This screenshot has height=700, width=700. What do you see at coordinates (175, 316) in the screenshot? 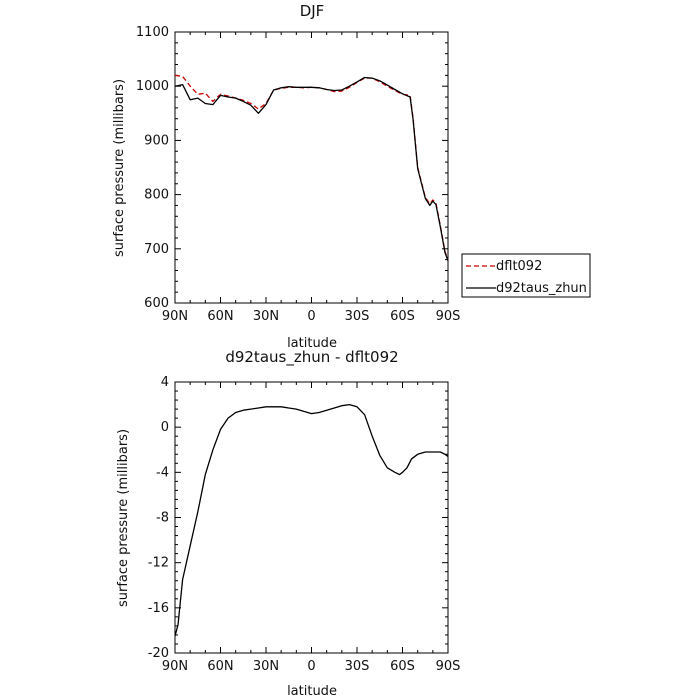
I see `top-x-tick-label: 90N` at bounding box center [175, 316].